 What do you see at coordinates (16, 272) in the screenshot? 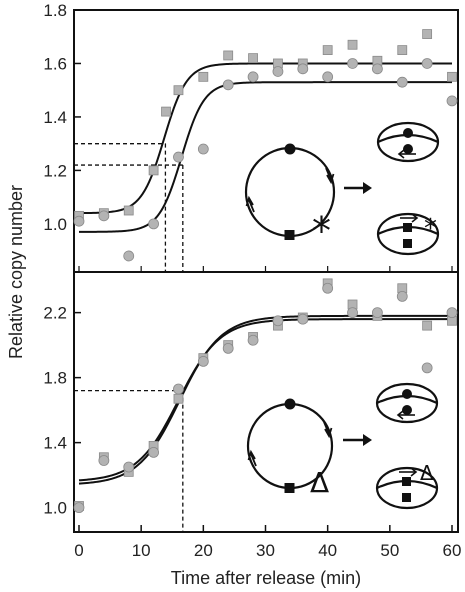
I see `y-axis-label: Relative copy number` at bounding box center [16, 272].